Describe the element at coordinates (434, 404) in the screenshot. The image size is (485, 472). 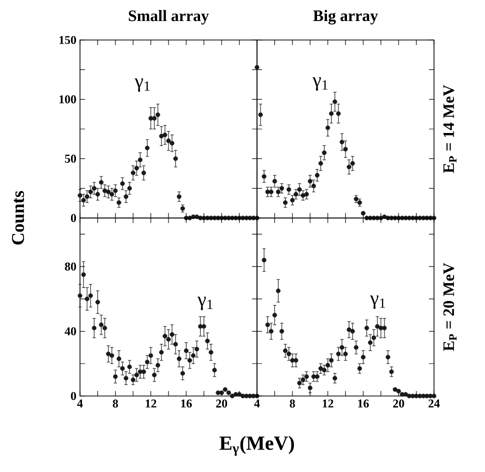
I see `x-tick-label: 24` at that location.